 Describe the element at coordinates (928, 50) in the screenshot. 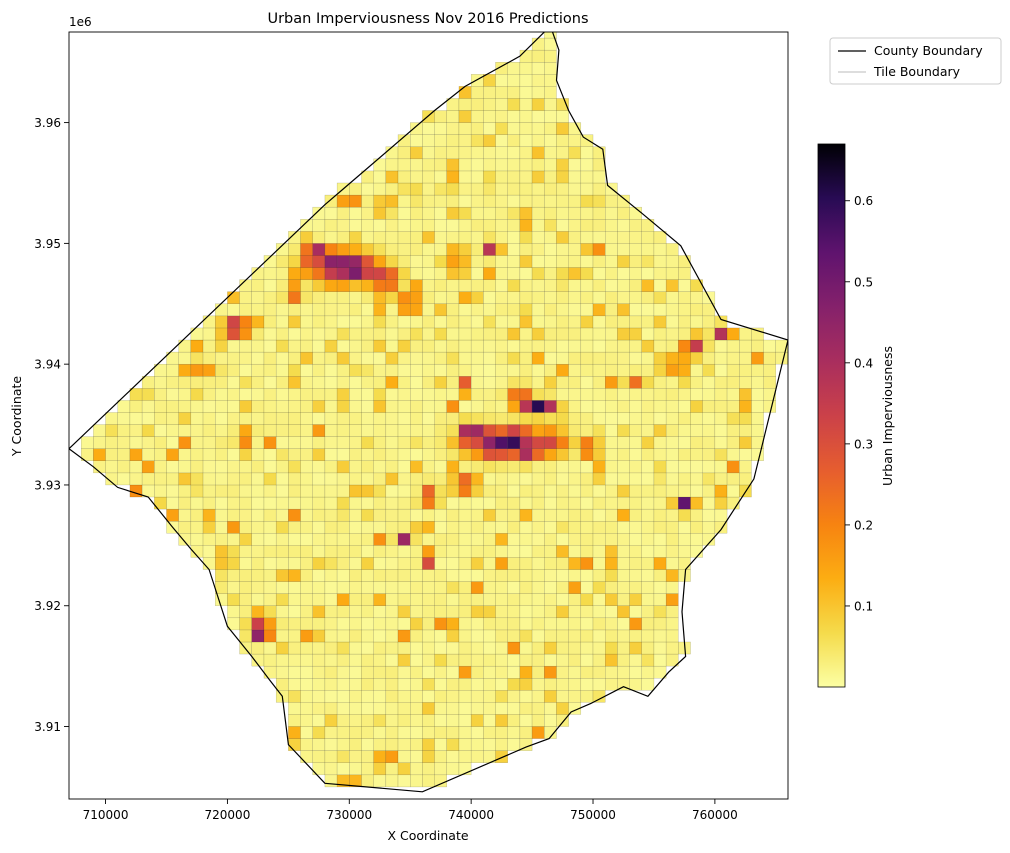

I see `legend-county-label: County Boundary` at that location.